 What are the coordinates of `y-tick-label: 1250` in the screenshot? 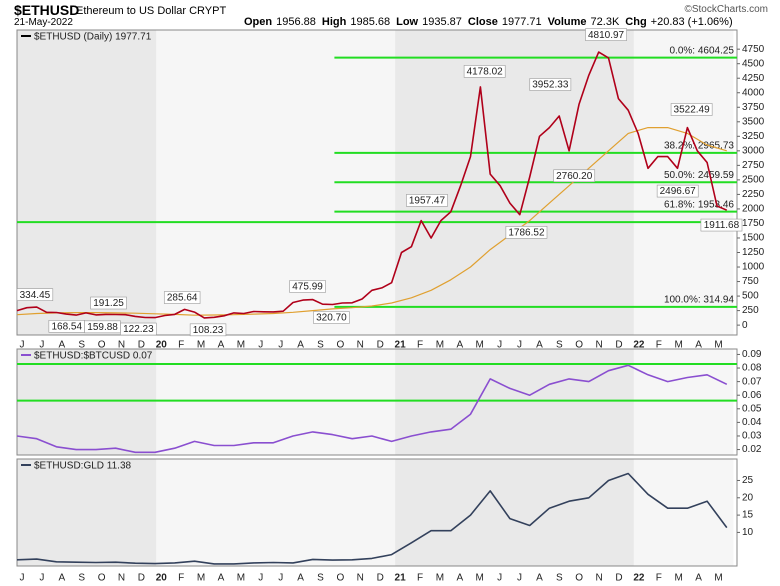 It's located at (753, 252).